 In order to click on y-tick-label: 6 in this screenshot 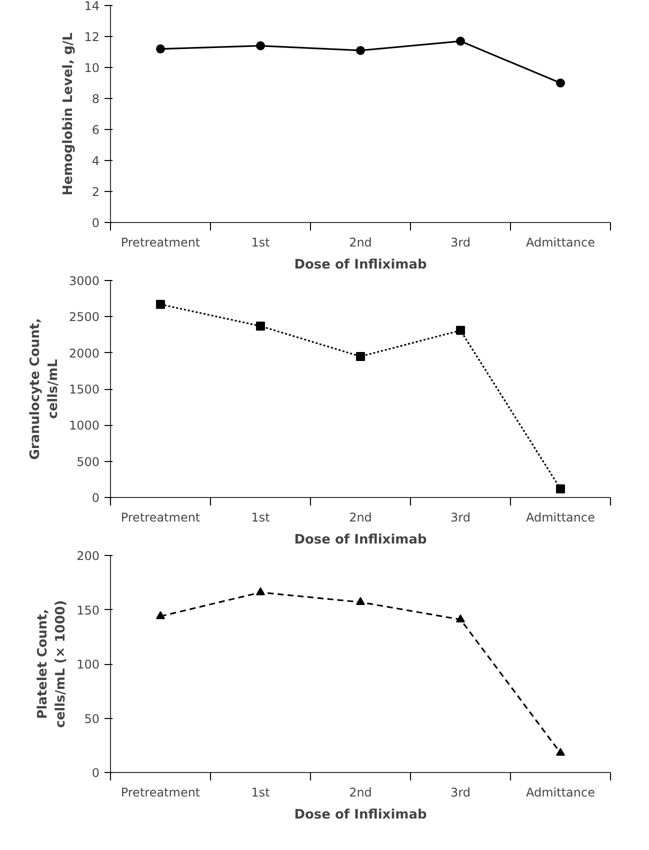, I will do `click(96, 130)`.